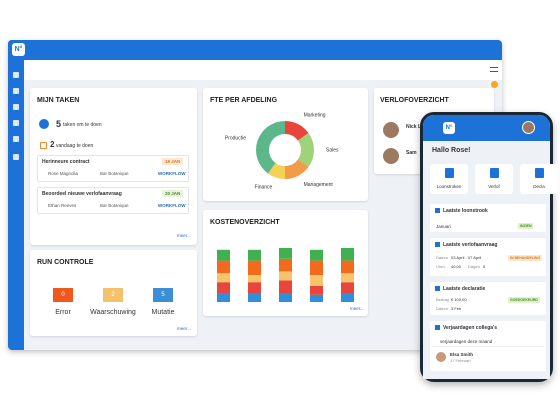 This screenshot has height=420, width=560. I want to click on tile-label: Loonstroken, so click(449, 186).